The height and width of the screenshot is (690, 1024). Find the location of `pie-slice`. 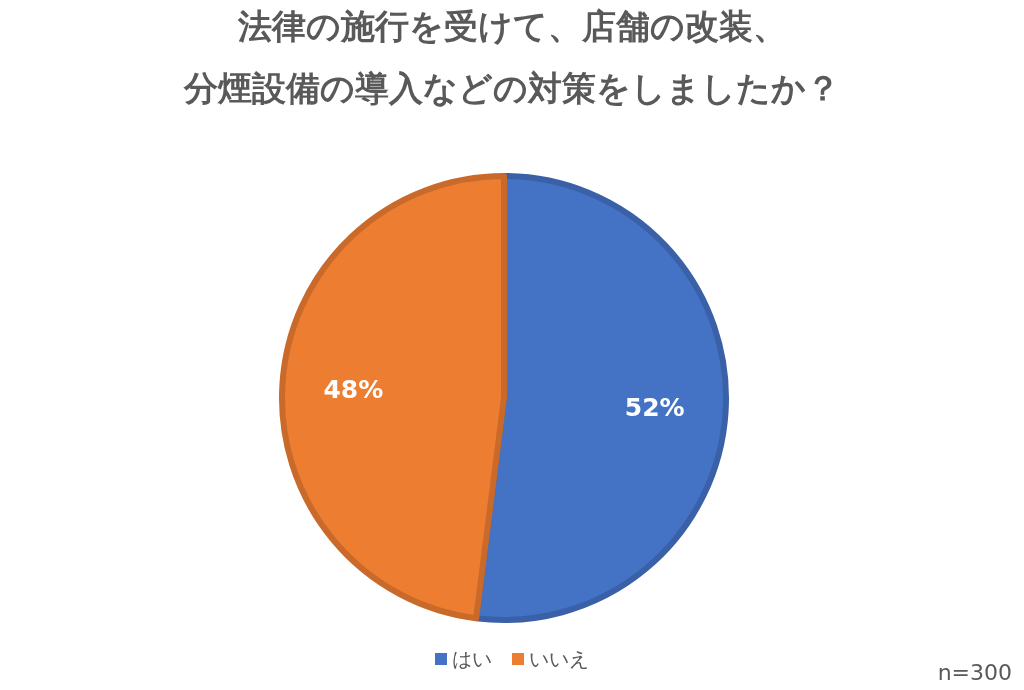

pie-slice is located at coordinates (393, 397).